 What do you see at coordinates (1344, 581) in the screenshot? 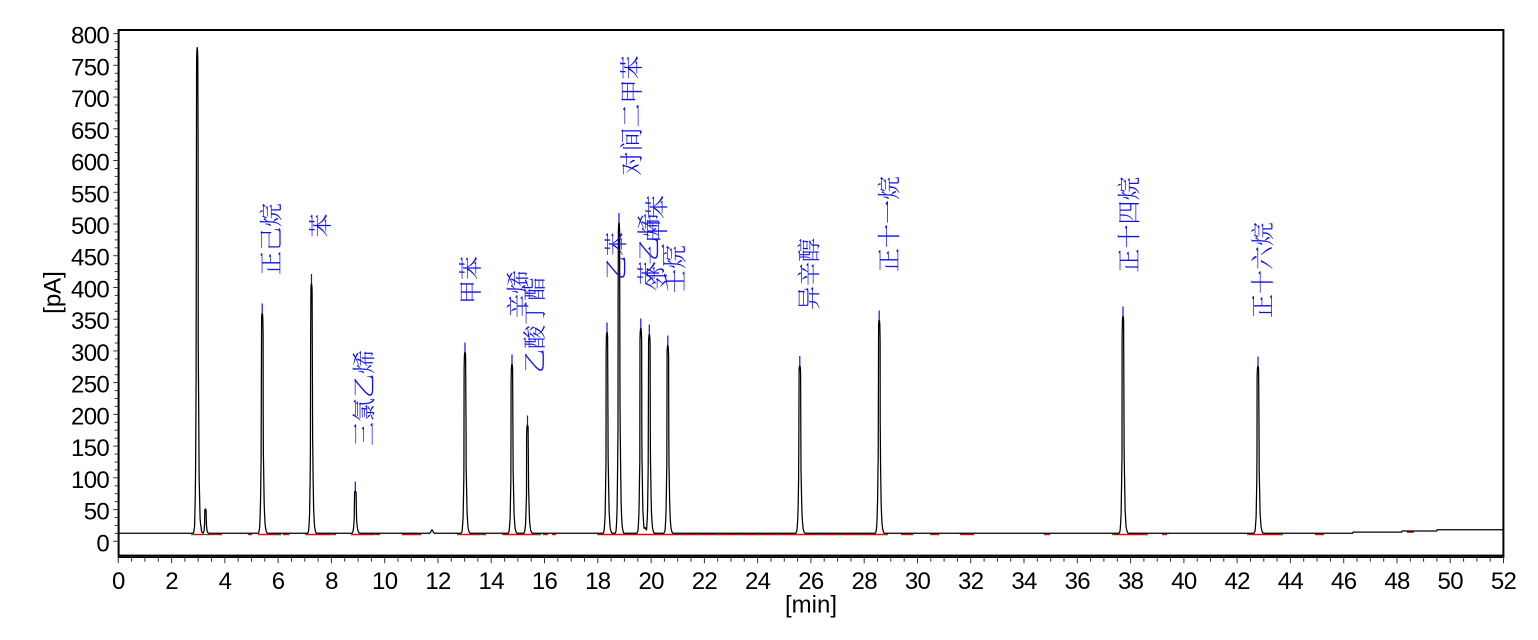
I see `svg-text: 46` at bounding box center [1344, 581].